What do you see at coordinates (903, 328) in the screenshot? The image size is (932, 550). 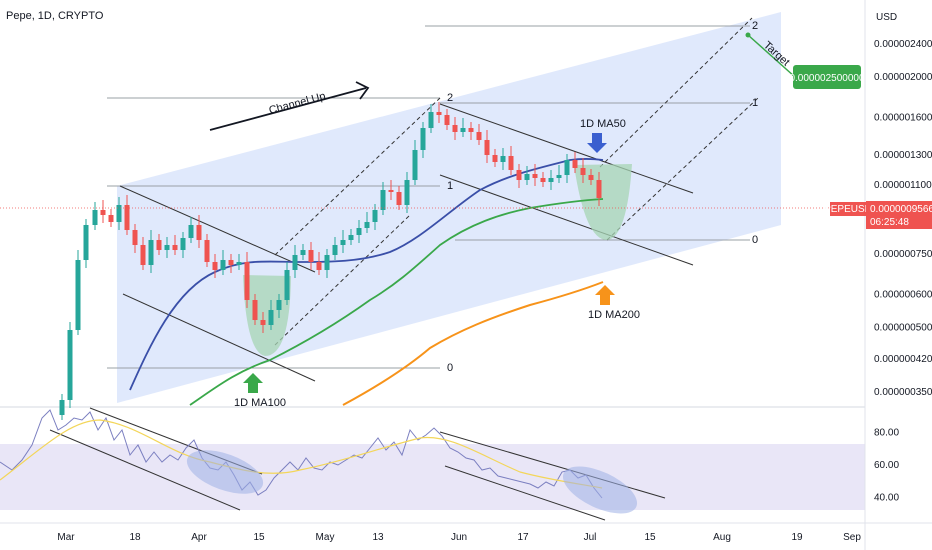 I see `price-tick-label: 0.0000005000000` at bounding box center [903, 328].